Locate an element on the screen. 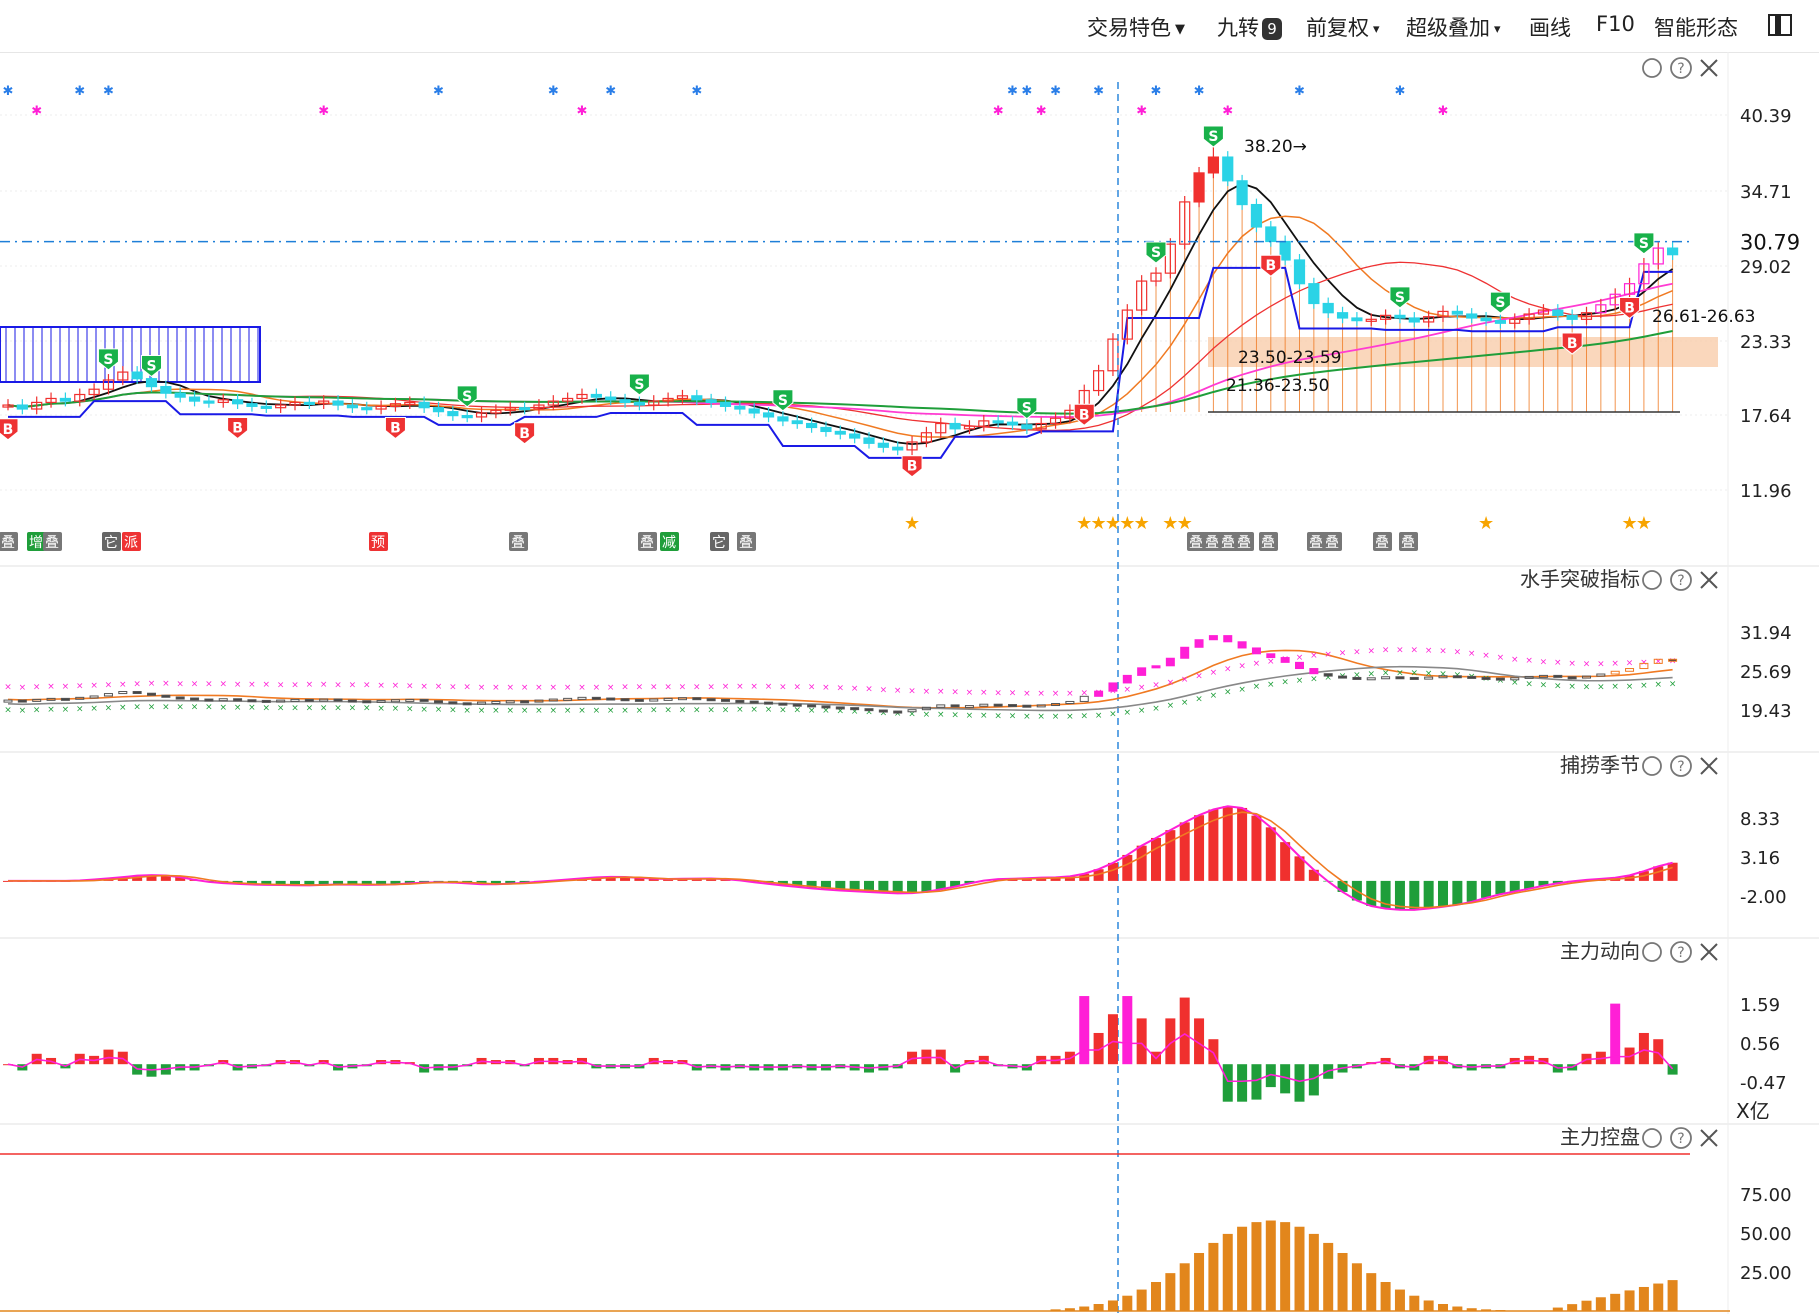 The width and height of the screenshot is (1819, 1314). toolbar: 交易特色 ▼ 九转 9 前复权 ▾ 超级叠加 ▾ 画线 F10 智能形态 is located at coordinates (909, 26).